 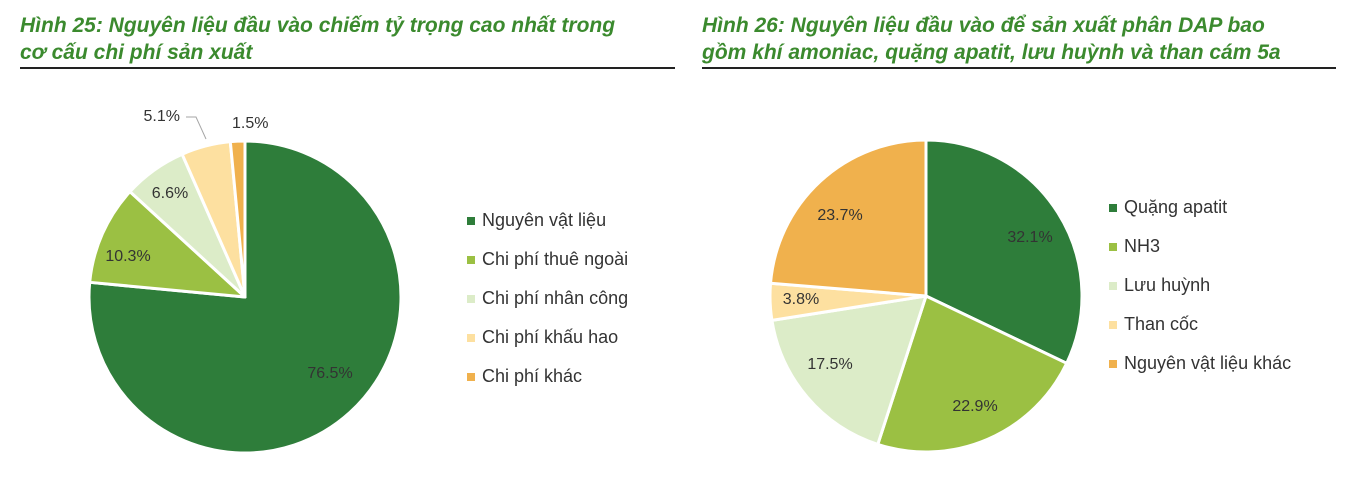 I want to click on legend-label: NH3, so click(x=1142, y=246).